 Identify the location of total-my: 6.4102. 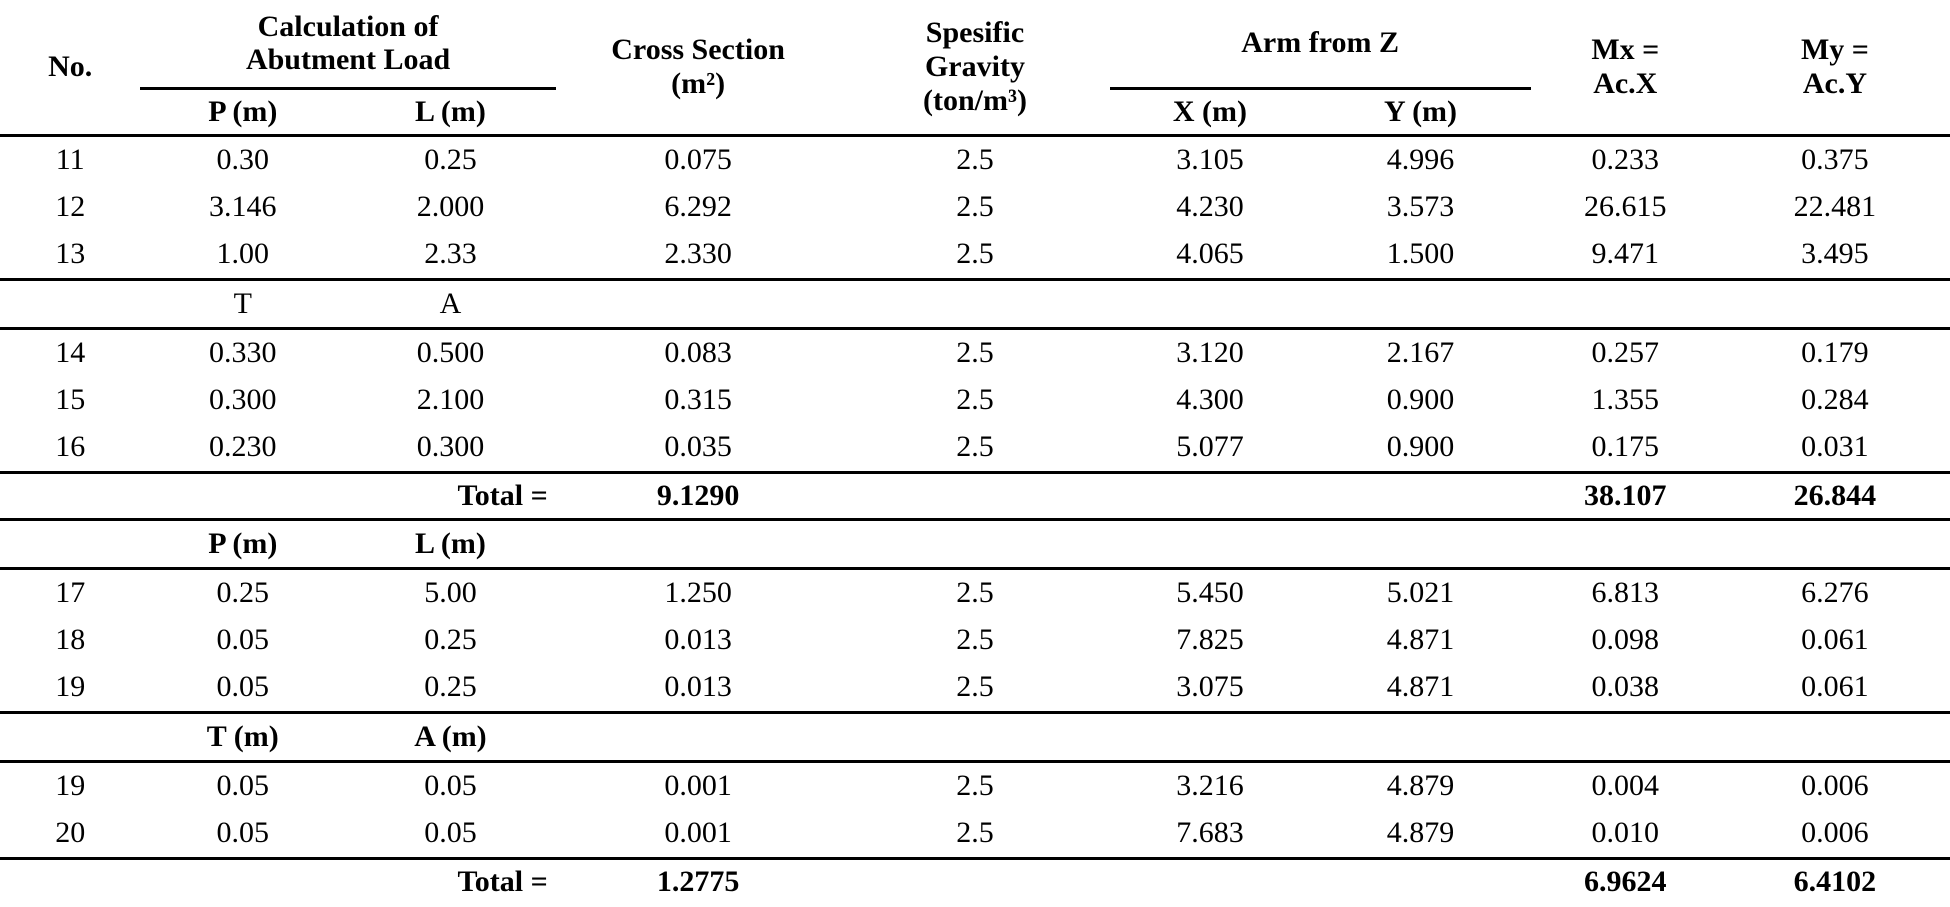
(1835, 881).